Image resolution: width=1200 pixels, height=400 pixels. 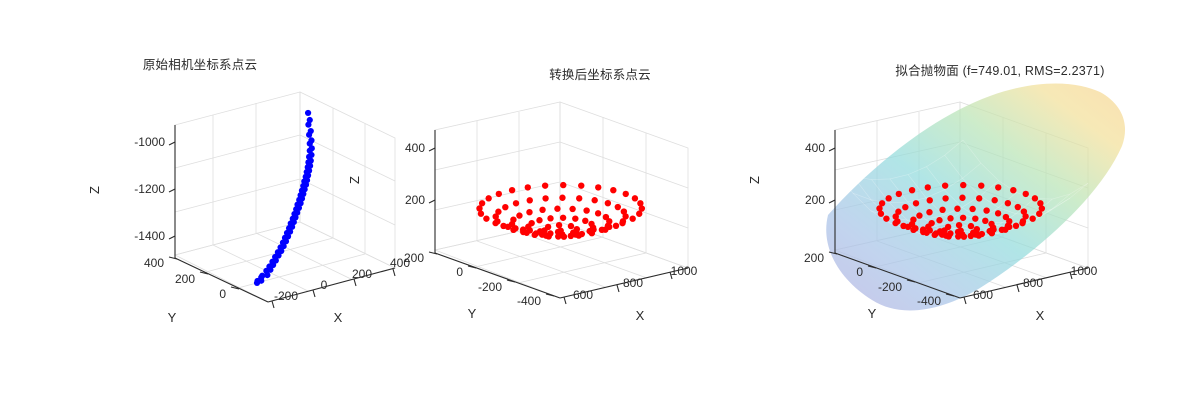 I want to click on x-tick: 600, so click(x=983, y=295).